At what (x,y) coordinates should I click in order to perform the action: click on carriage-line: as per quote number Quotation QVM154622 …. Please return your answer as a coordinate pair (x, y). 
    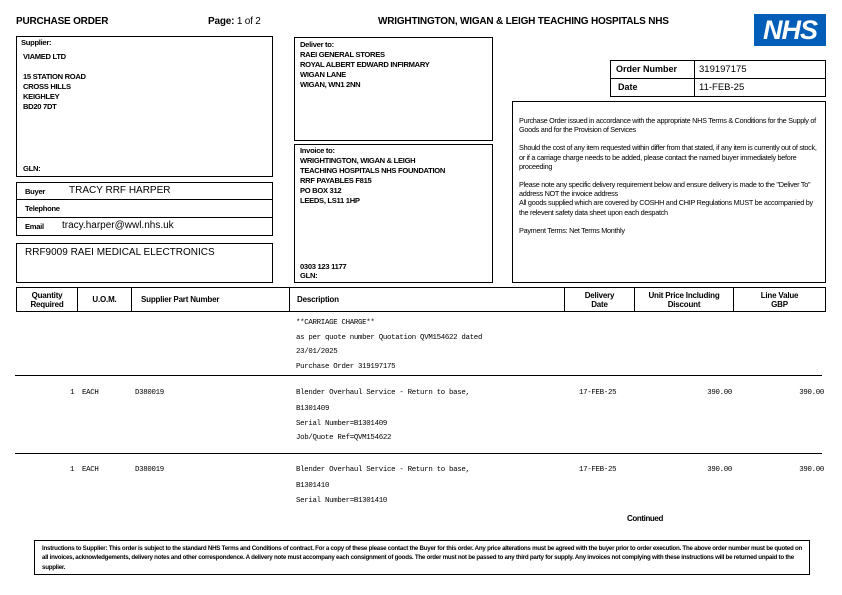
    Looking at the image, I should click on (389, 337).